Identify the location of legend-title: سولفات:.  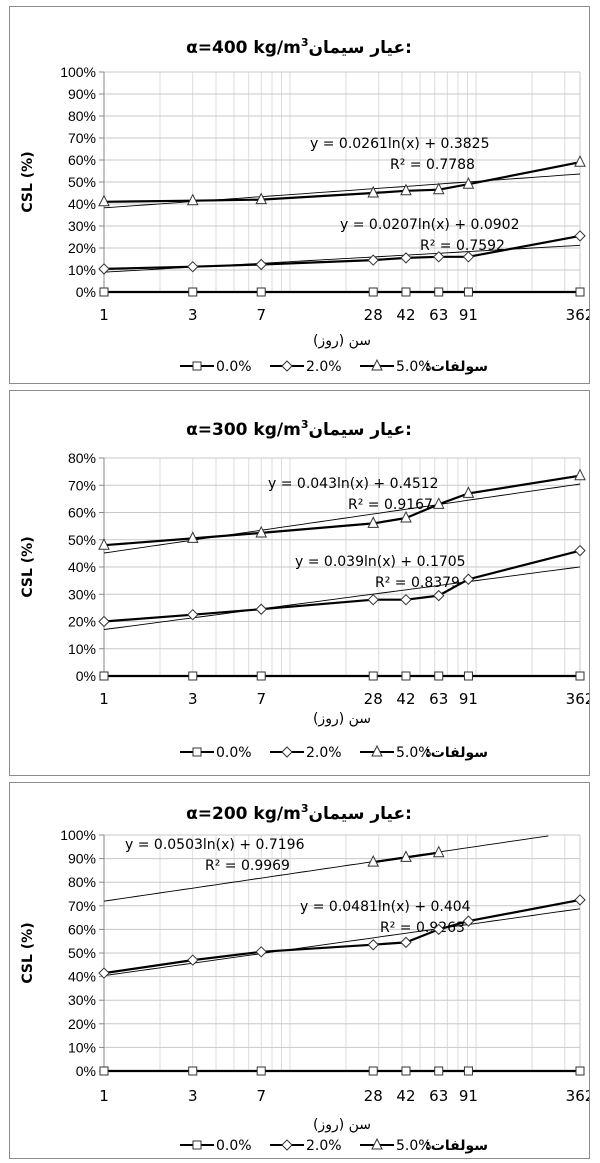
(456, 1146).